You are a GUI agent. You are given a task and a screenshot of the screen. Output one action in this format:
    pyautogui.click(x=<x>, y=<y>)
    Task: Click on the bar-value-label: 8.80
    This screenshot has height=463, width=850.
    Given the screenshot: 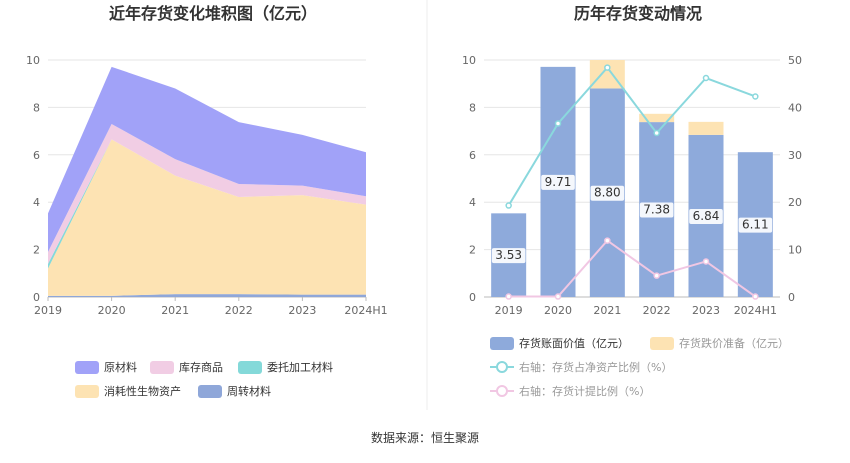 What is the action you would take?
    pyautogui.click(x=607, y=193)
    